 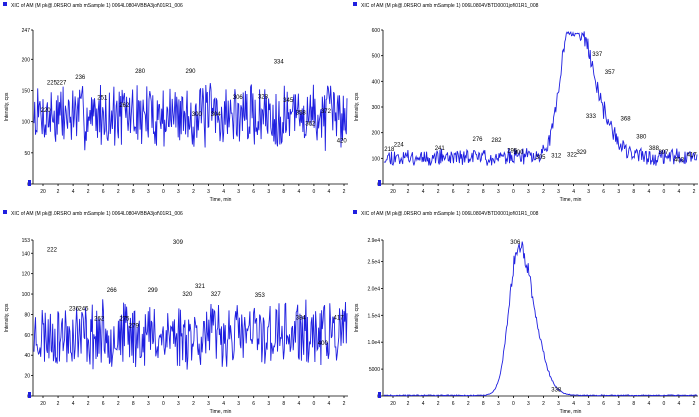 What do you see at coordinates (477, 140) in the screenshot?
I see `peak-label: 276` at bounding box center [477, 140].